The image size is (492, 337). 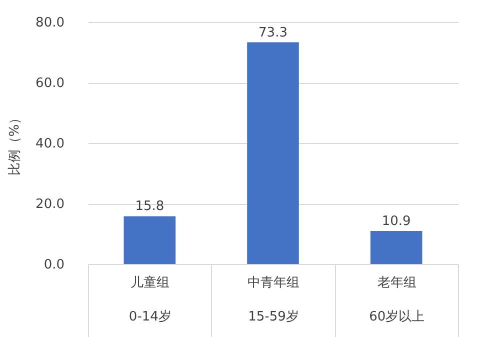 I want to click on y-tick-label: 20.0, so click(x=50, y=204).